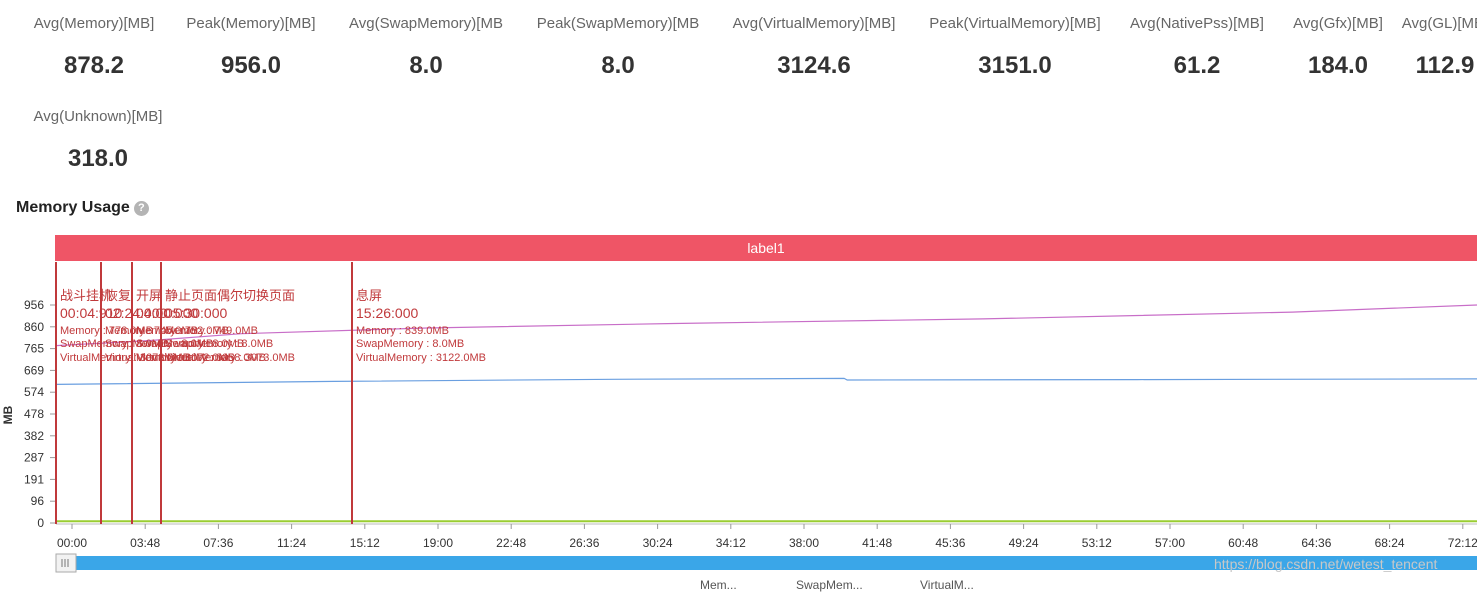 The image size is (1477, 592). Describe the element at coordinates (1390, 543) in the screenshot. I see `x-tick-label: 68:24` at that location.